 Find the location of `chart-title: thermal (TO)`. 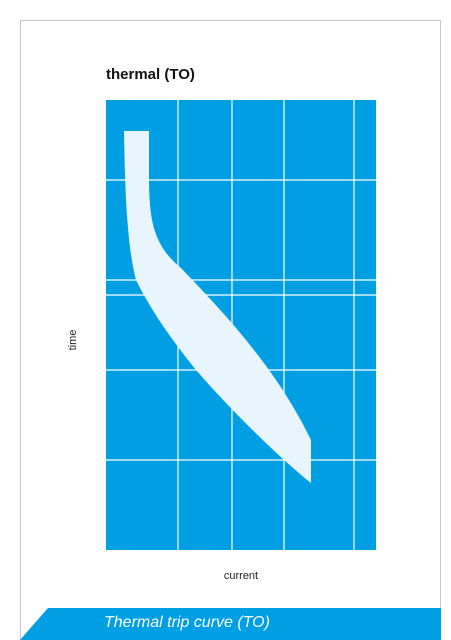

chart-title: thermal (TO) is located at coordinates (150, 74).